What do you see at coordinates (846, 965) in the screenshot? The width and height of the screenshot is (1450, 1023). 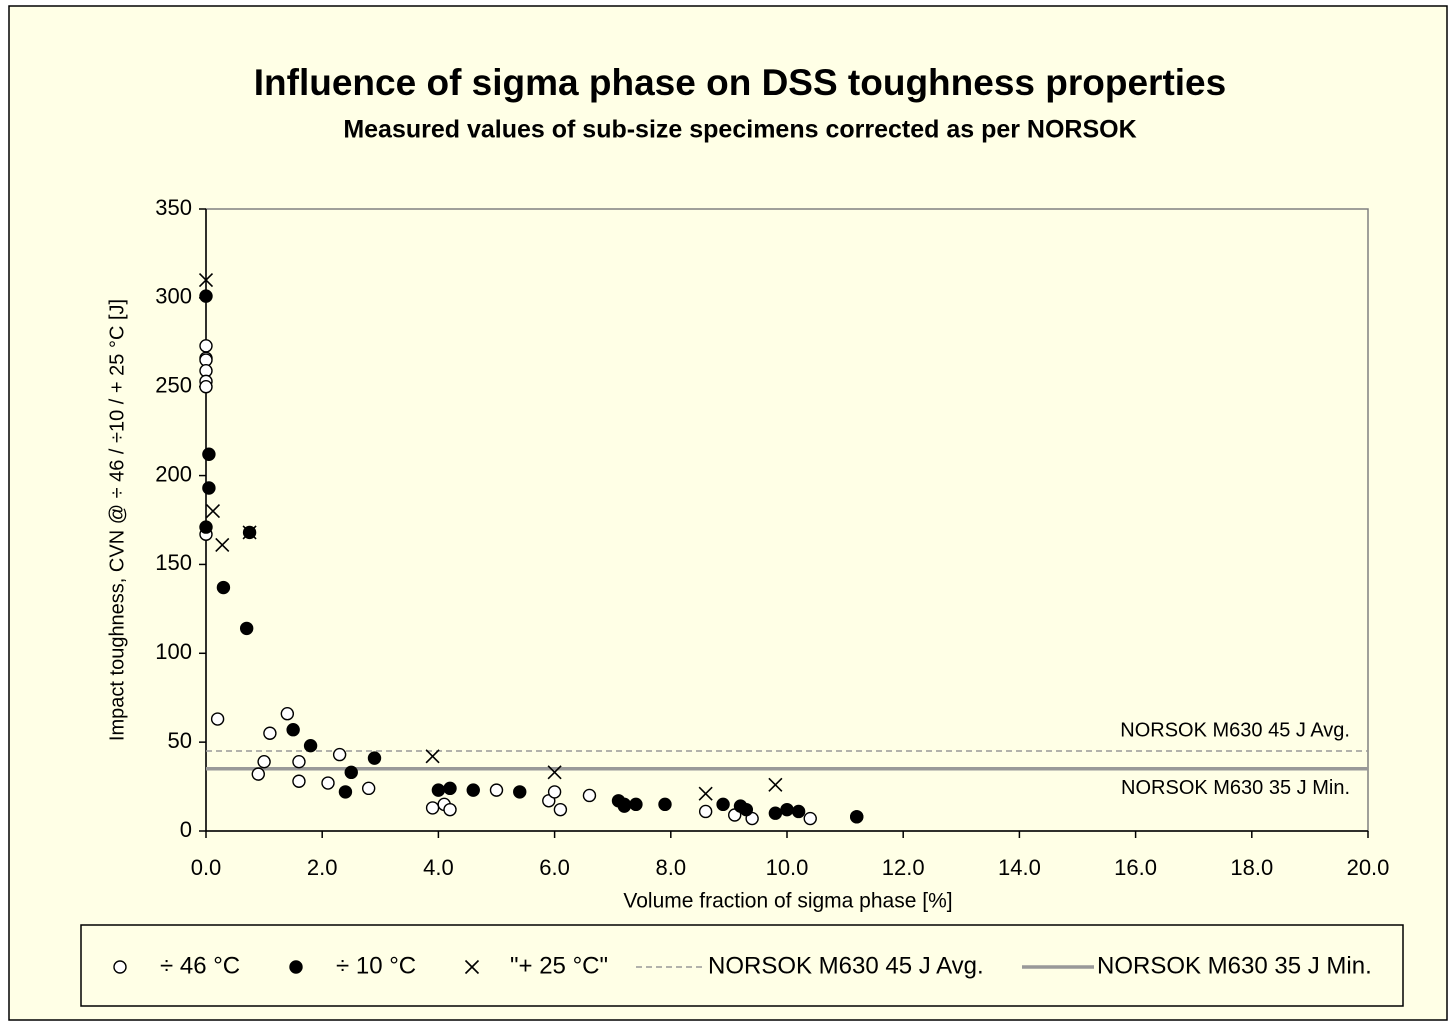 I see `legend-label: NORSOK M630 45 J Avg.` at bounding box center [846, 965].